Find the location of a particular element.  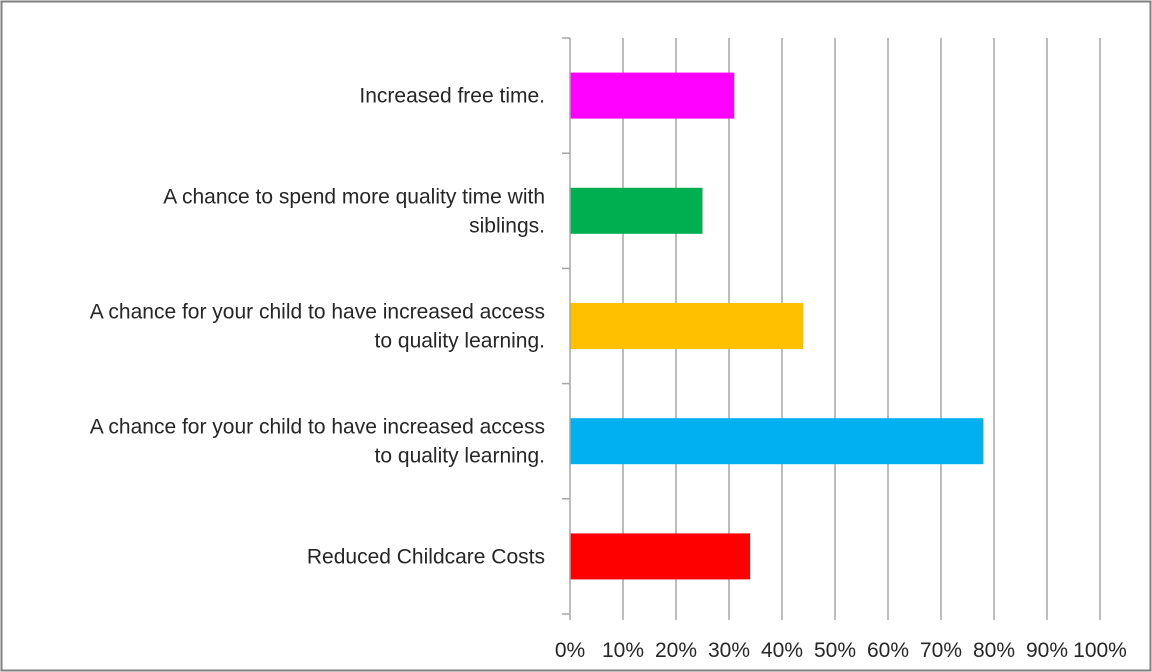

x-tick-label: 70% is located at coordinates (941, 650).